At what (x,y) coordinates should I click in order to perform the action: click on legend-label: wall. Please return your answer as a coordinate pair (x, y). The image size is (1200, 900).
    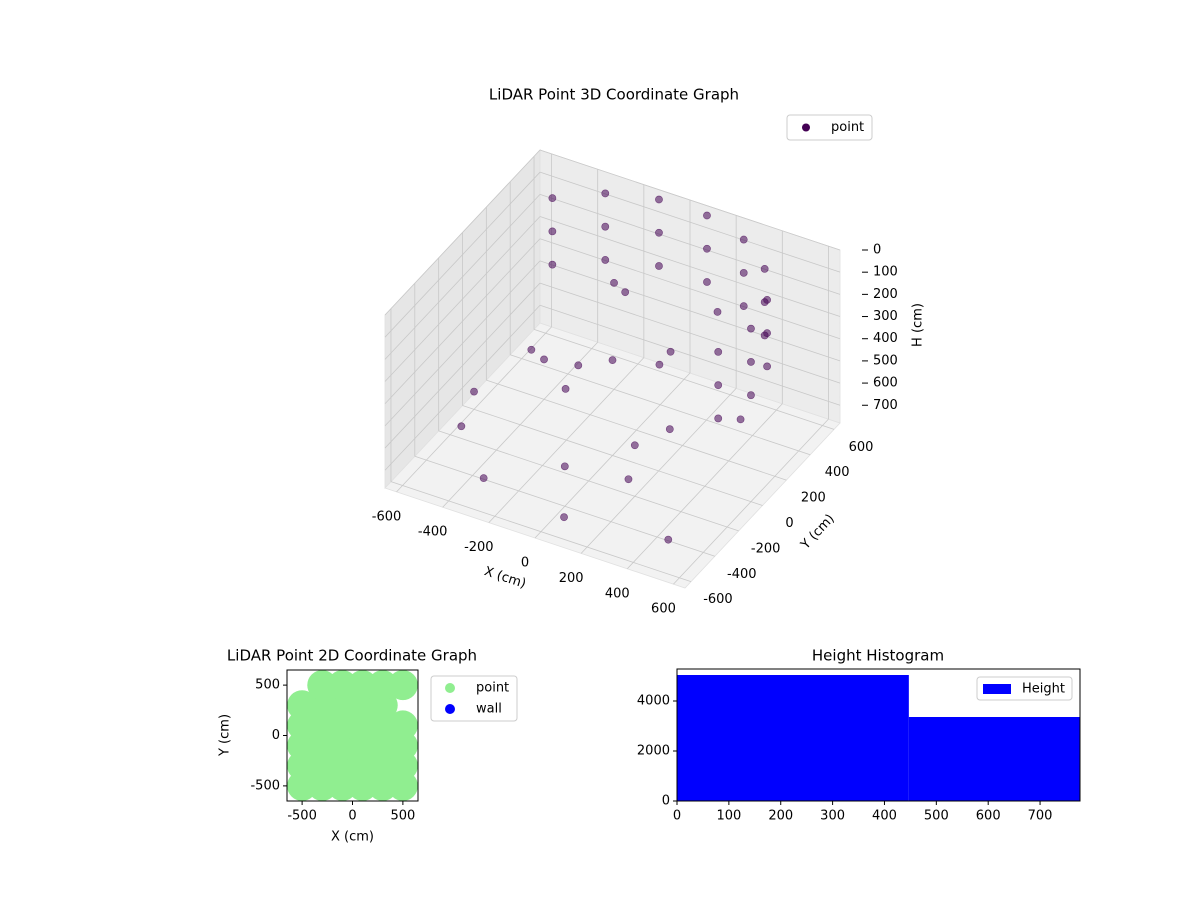
    Looking at the image, I should click on (489, 709).